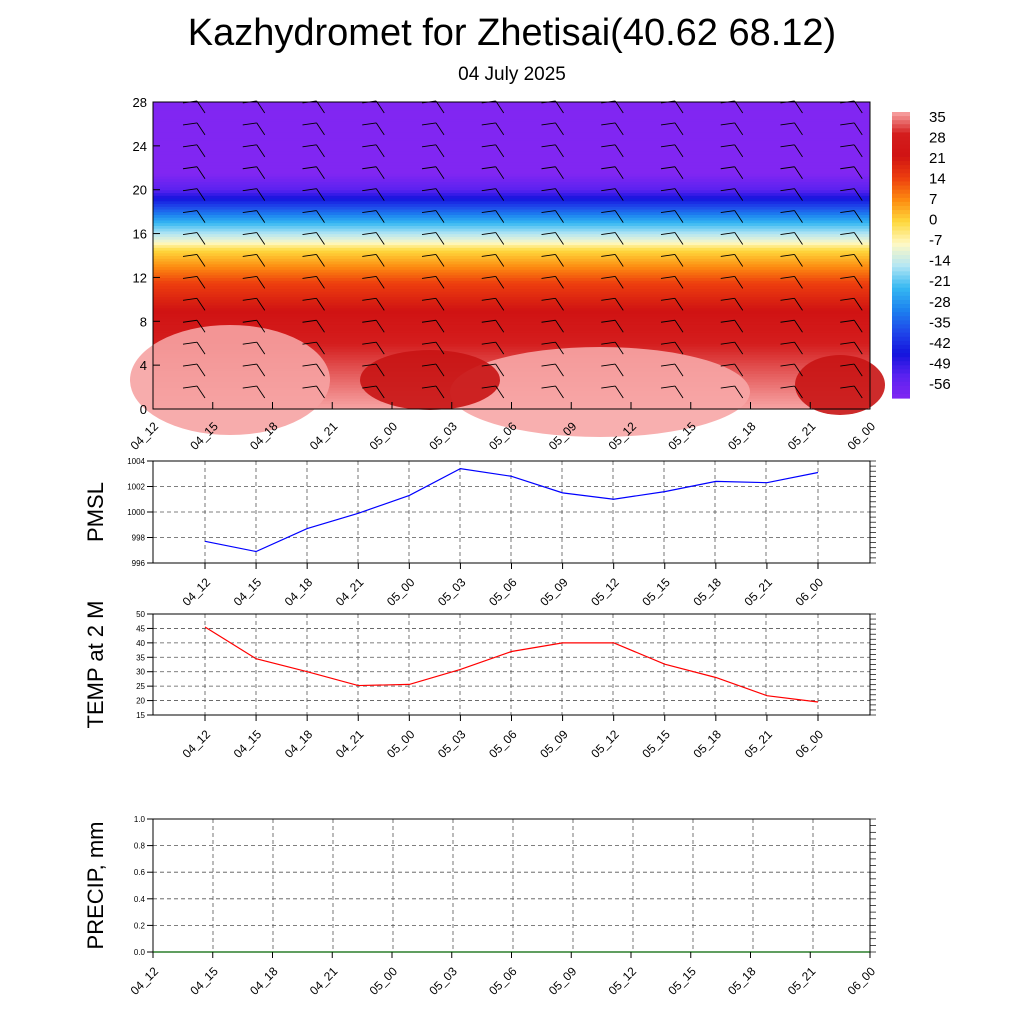 The height and width of the screenshot is (1024, 1024). I want to click on y-tick-label: 1.0, so click(140, 819).